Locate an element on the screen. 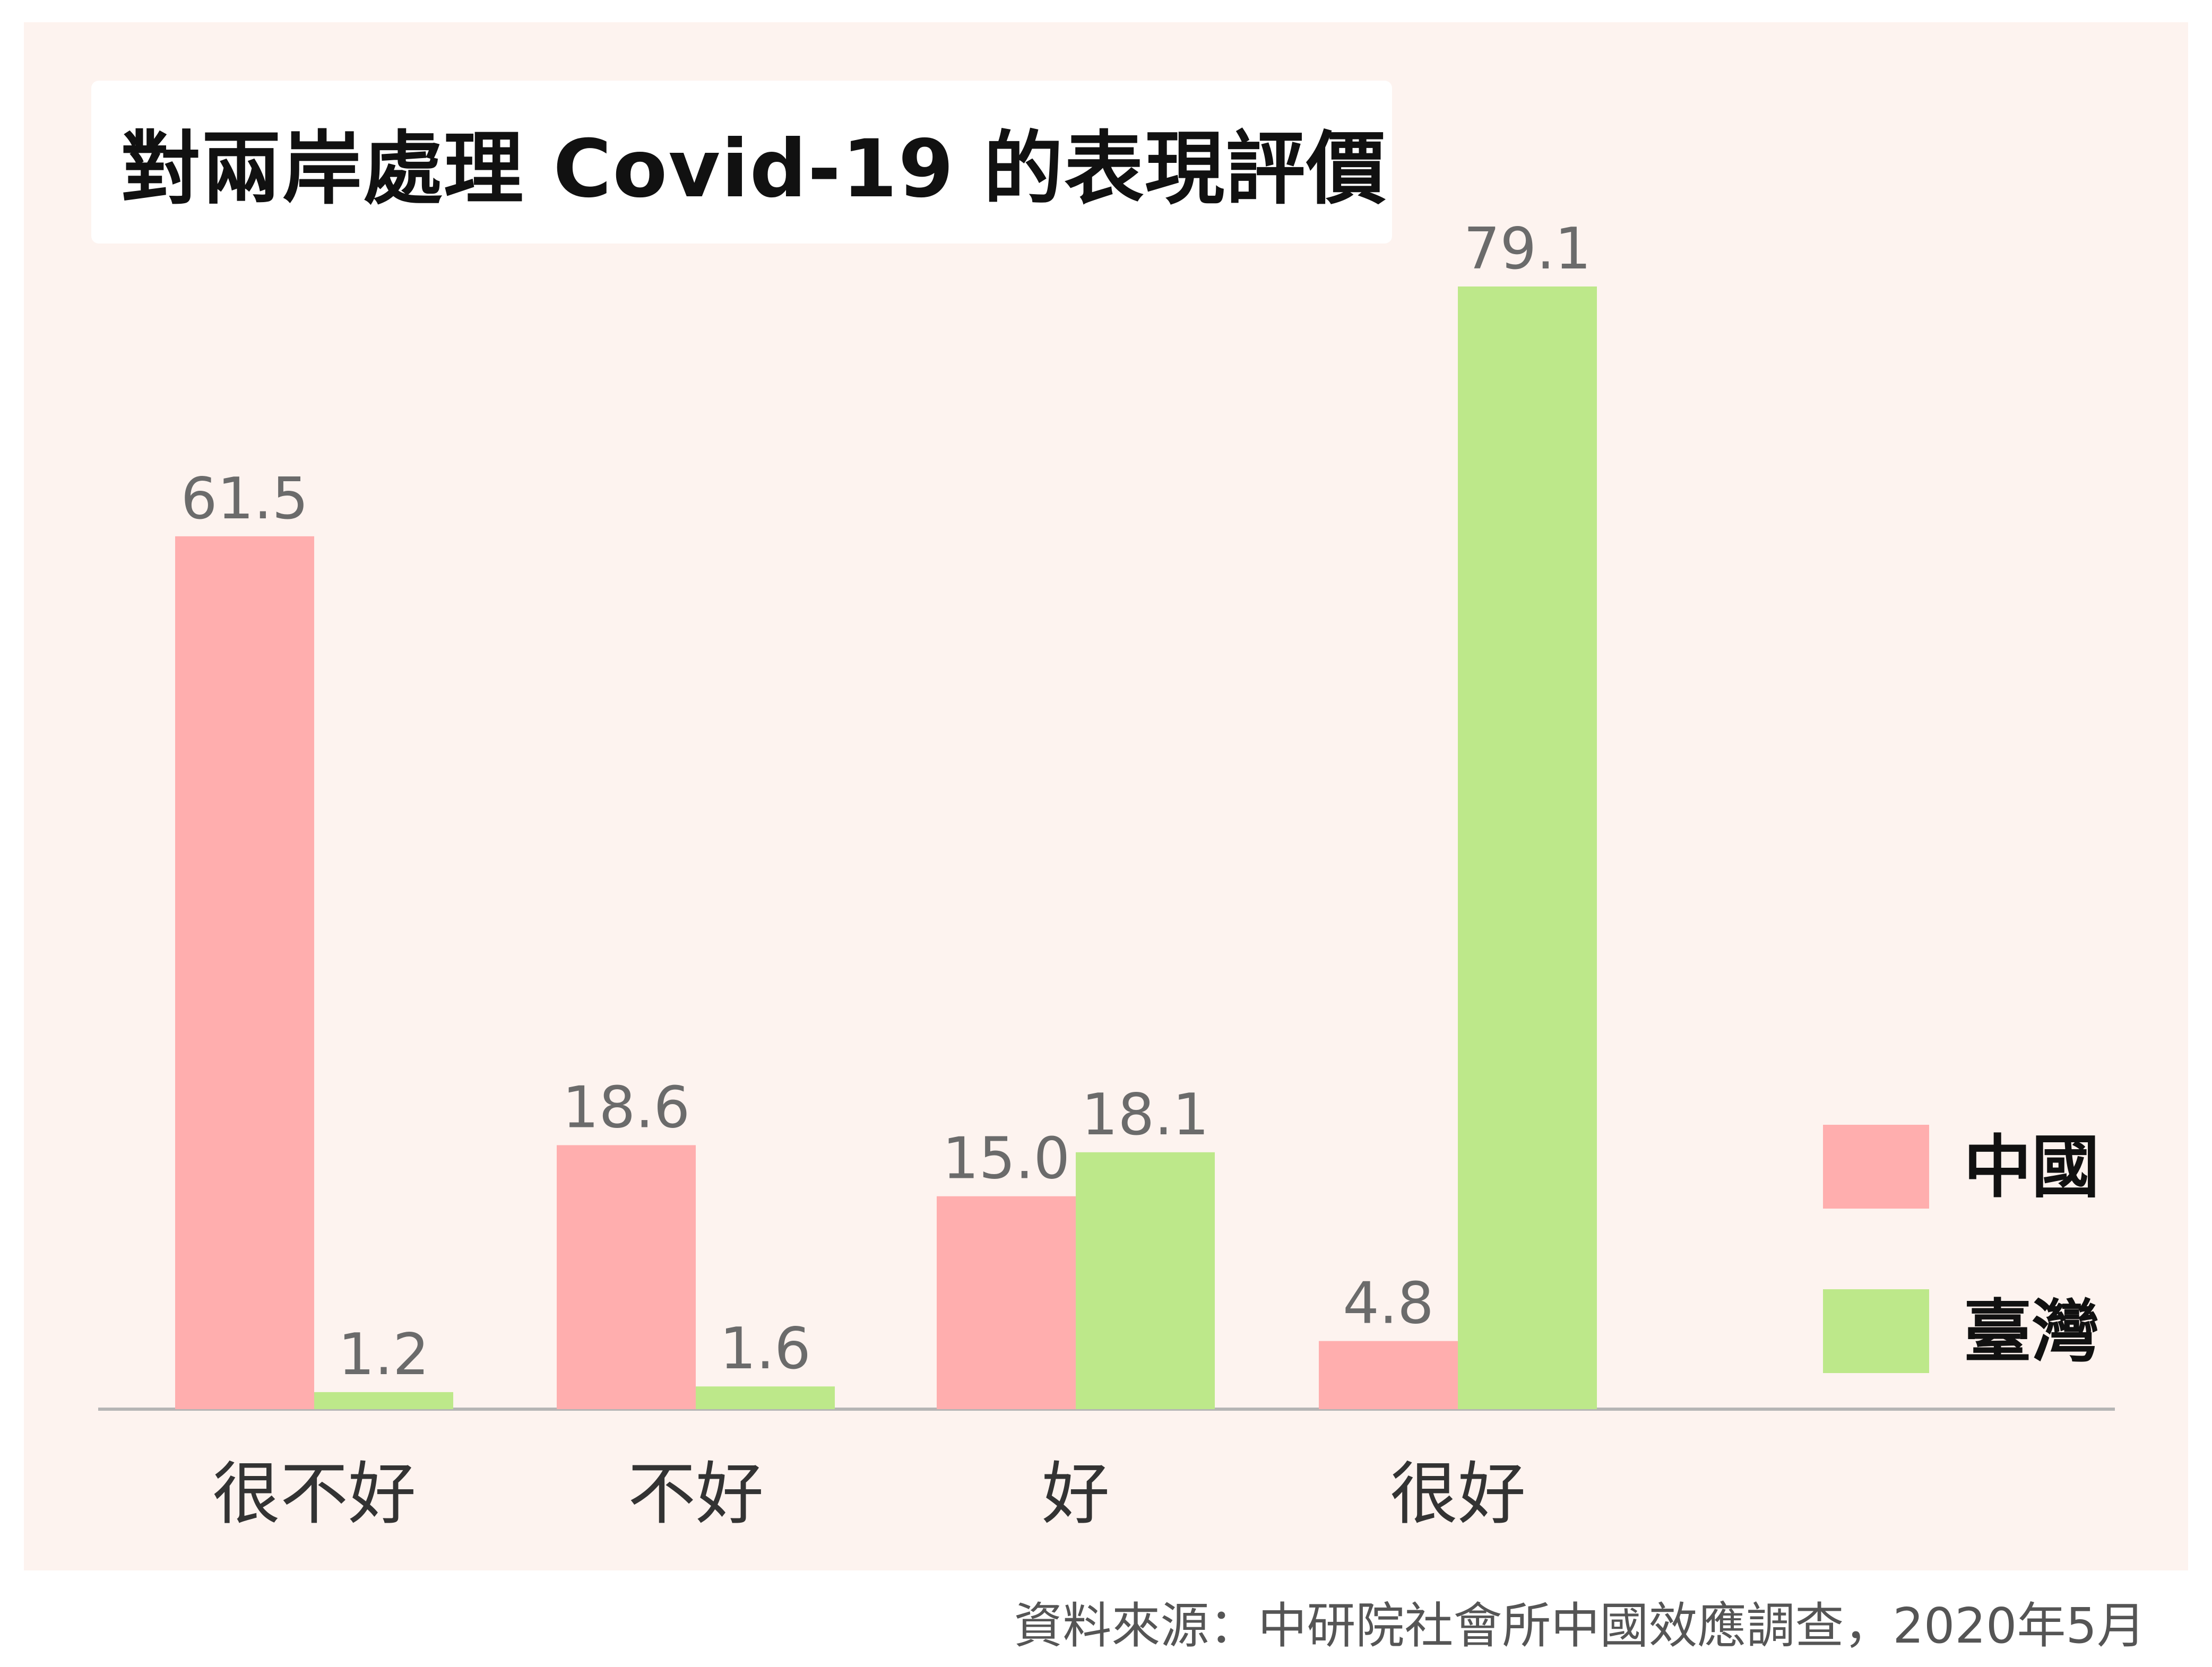 The image size is (2212, 1667). data-label: 4.8 is located at coordinates (1388, 1304).